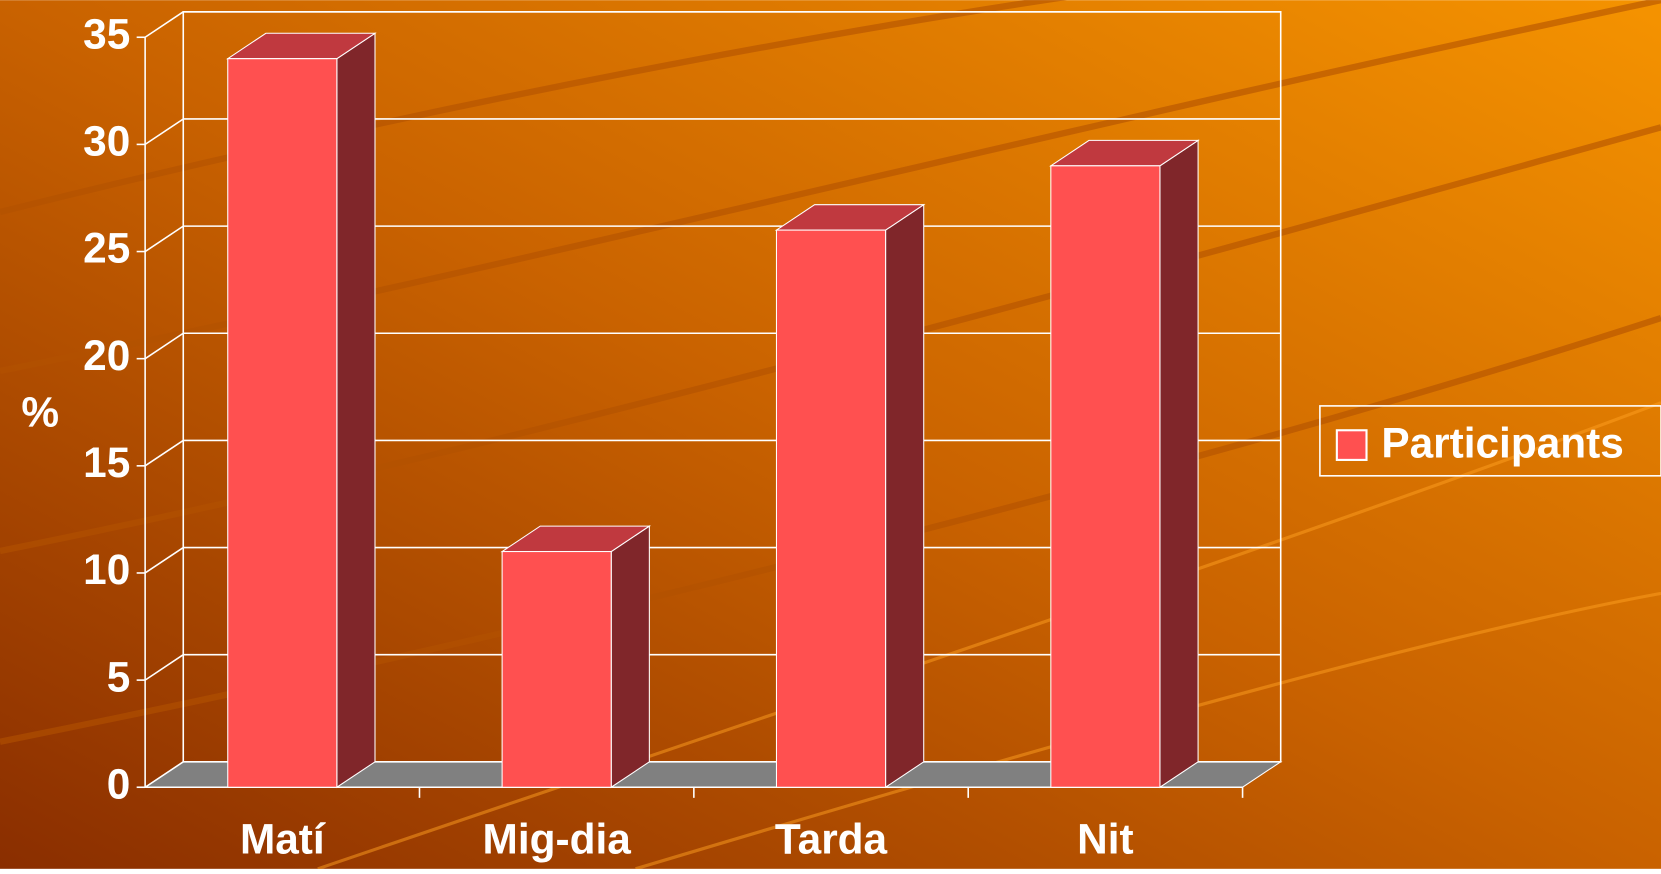 This screenshot has width=1661, height=874. I want to click on y-tick-label: 15, so click(106, 462).